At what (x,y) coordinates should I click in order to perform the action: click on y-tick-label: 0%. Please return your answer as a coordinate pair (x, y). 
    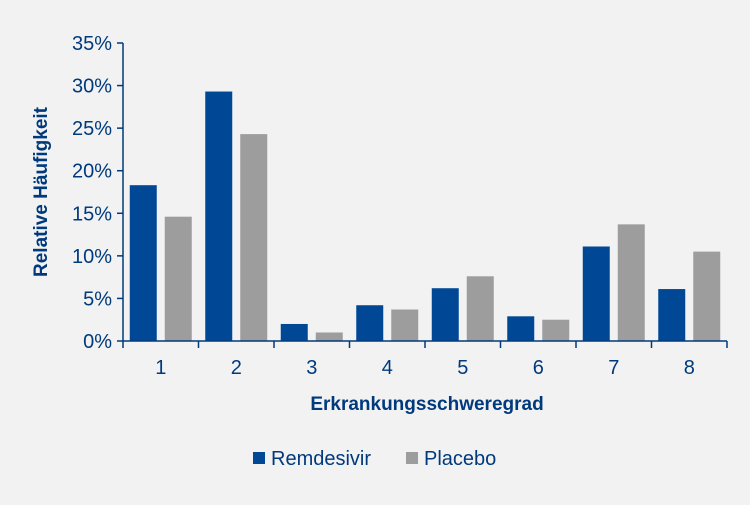
    Looking at the image, I should click on (97, 342).